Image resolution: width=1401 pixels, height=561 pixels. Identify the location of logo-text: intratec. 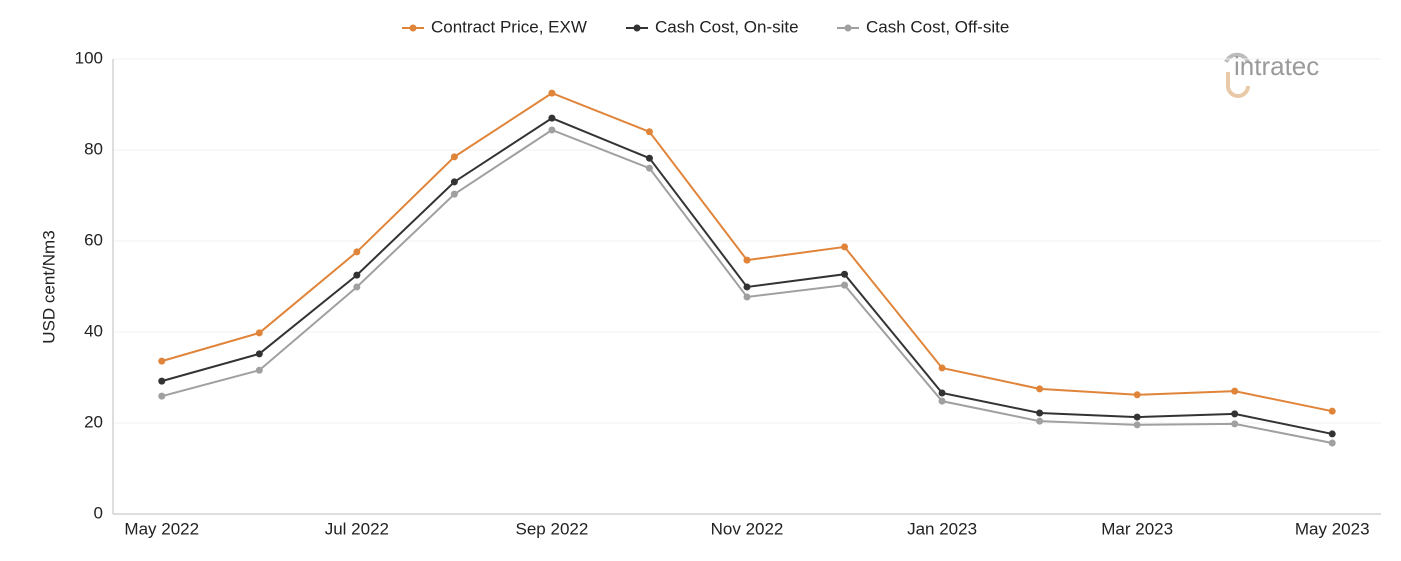
(1276, 66).